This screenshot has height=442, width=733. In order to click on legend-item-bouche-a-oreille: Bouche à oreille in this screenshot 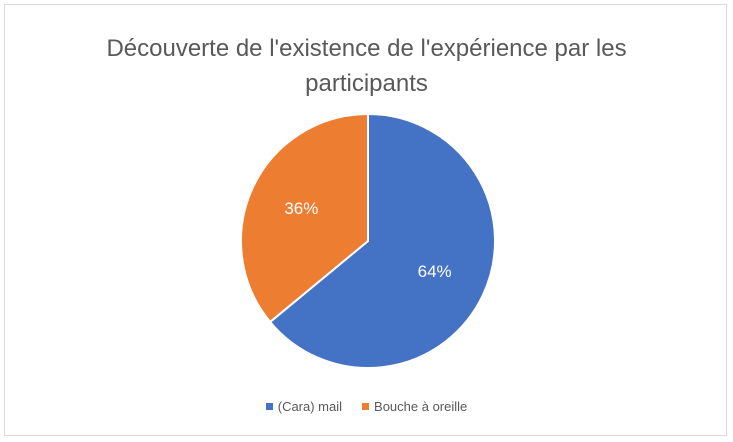, I will do `click(414, 406)`.